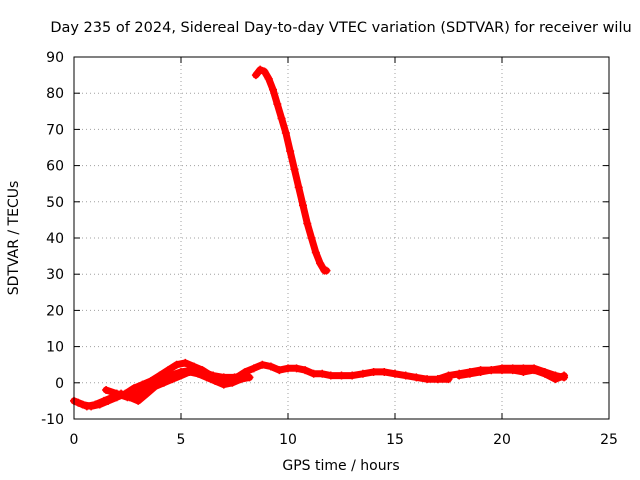 This screenshot has height=480, width=640. What do you see at coordinates (55, 311) in the screenshot?
I see `y-tick-label: 20` at bounding box center [55, 311].